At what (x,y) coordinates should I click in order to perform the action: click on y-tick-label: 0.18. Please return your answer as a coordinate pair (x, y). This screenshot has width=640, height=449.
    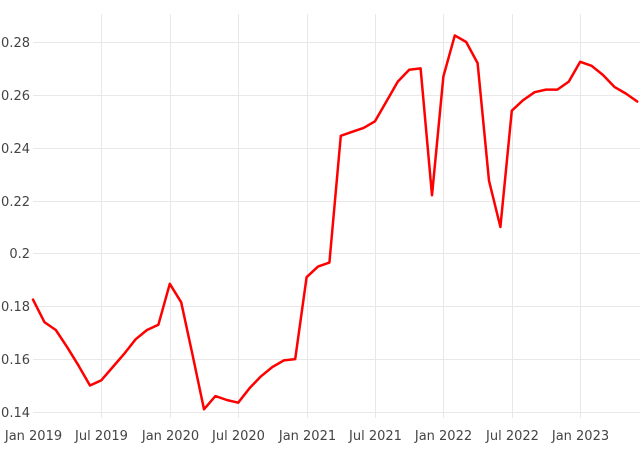
    Looking at the image, I should click on (15, 307).